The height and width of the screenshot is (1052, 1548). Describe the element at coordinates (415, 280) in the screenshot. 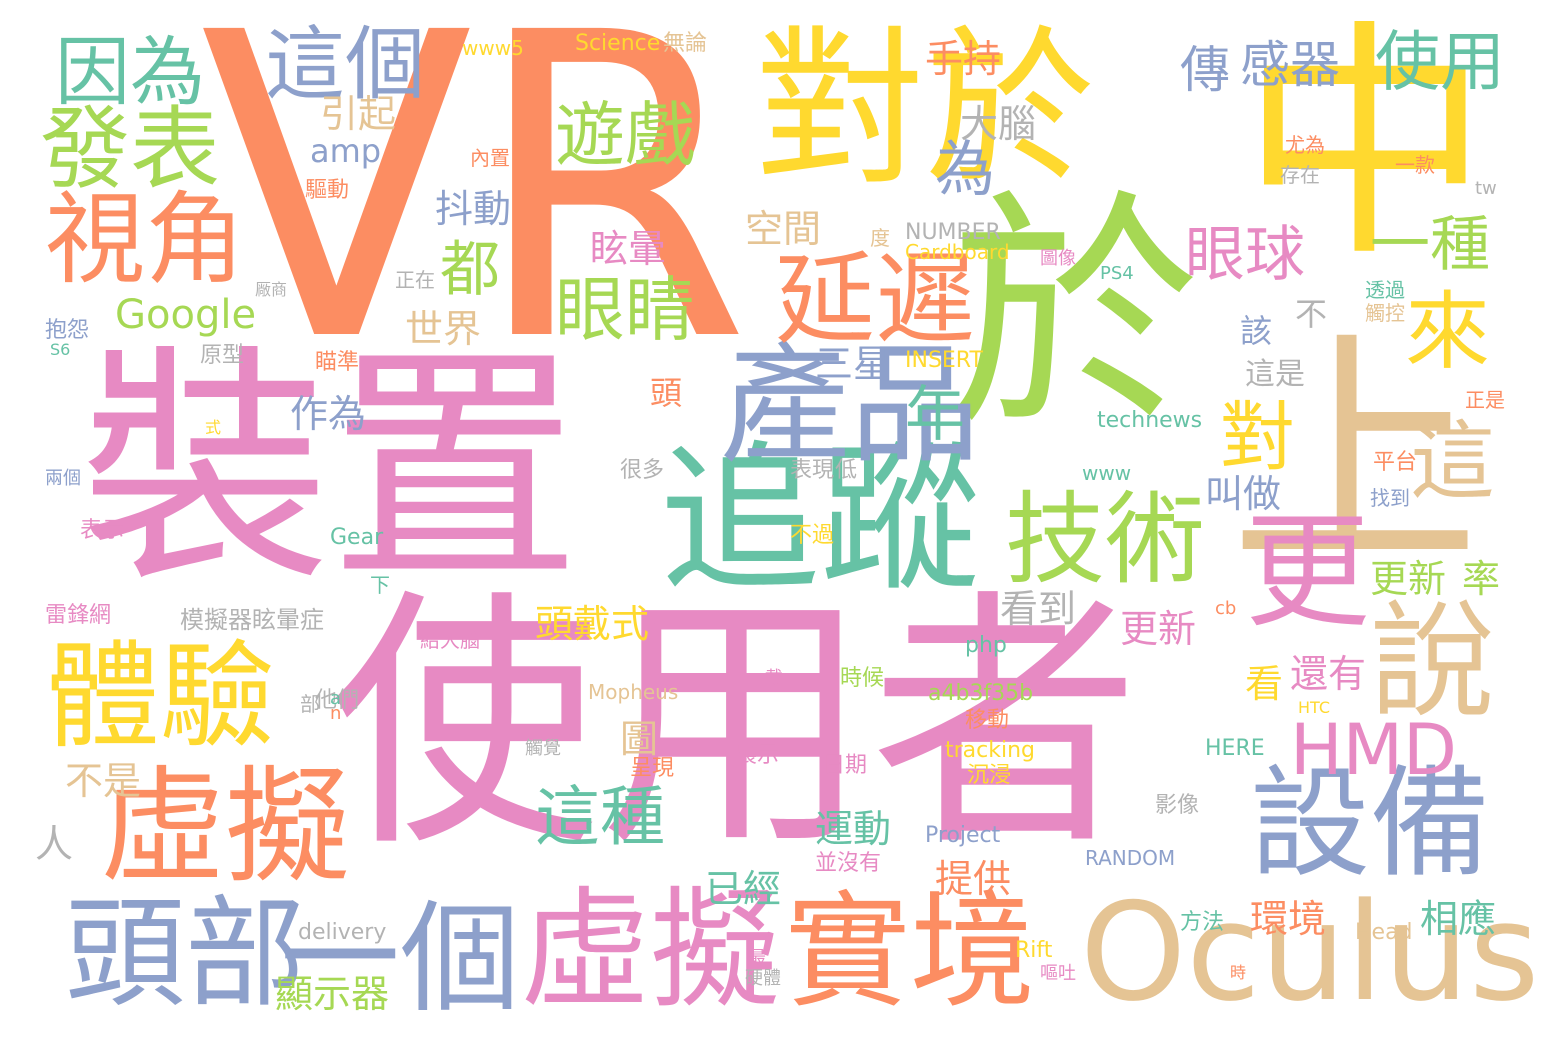

I see `word-cloud-word: 正在` at that location.